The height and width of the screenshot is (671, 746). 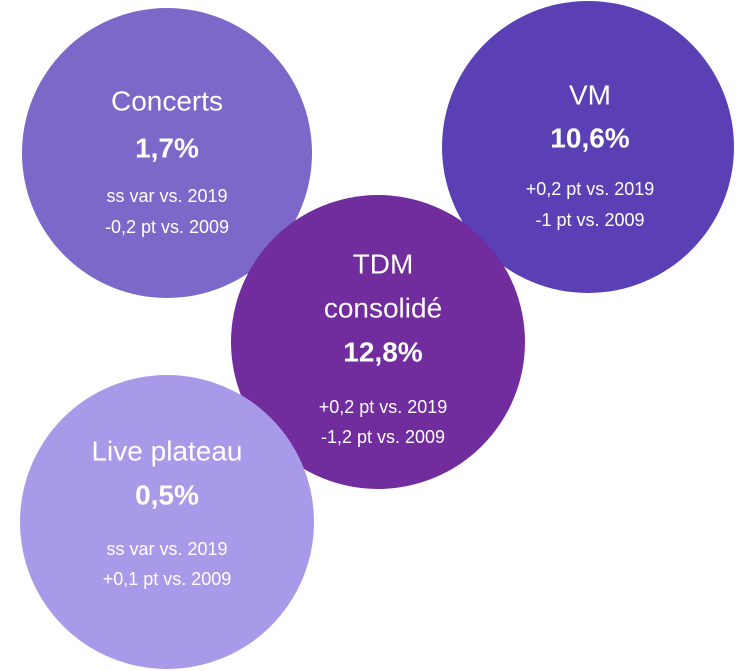 What do you see at coordinates (167, 147) in the screenshot?
I see `node-value: 1,7%` at bounding box center [167, 147].